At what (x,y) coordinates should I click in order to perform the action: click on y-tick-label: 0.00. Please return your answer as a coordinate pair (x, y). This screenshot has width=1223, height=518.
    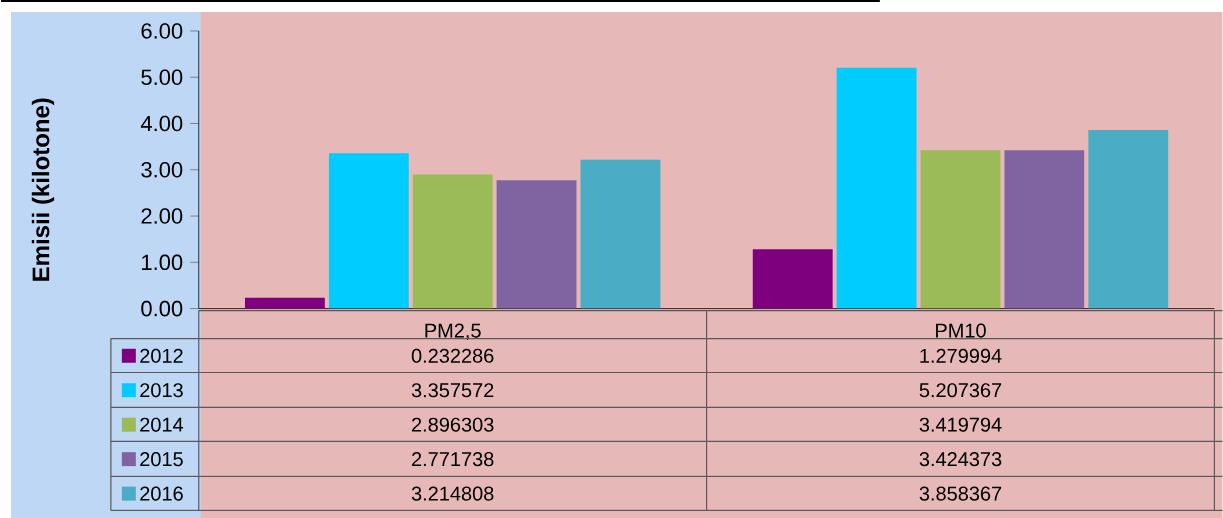
    Looking at the image, I should click on (162, 308).